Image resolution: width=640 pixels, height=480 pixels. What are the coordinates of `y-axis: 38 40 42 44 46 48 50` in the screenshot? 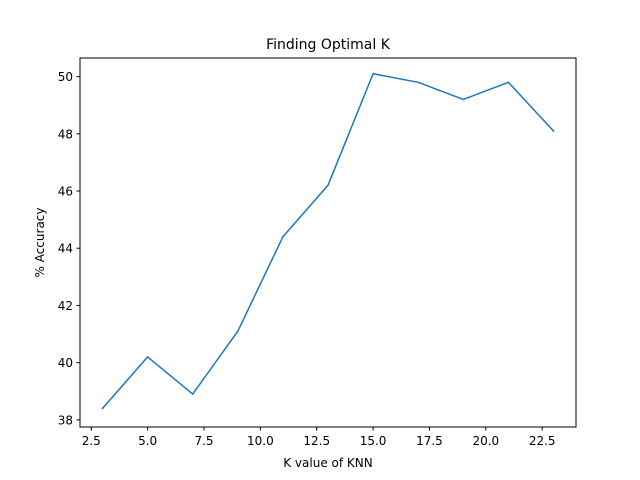 It's located at (69, 248).